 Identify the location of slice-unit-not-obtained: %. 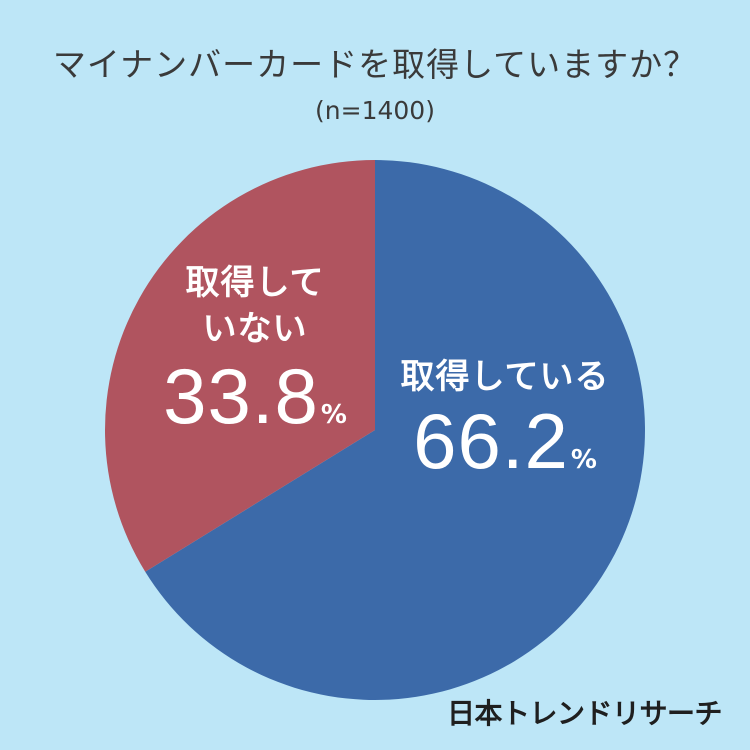
(333, 415).